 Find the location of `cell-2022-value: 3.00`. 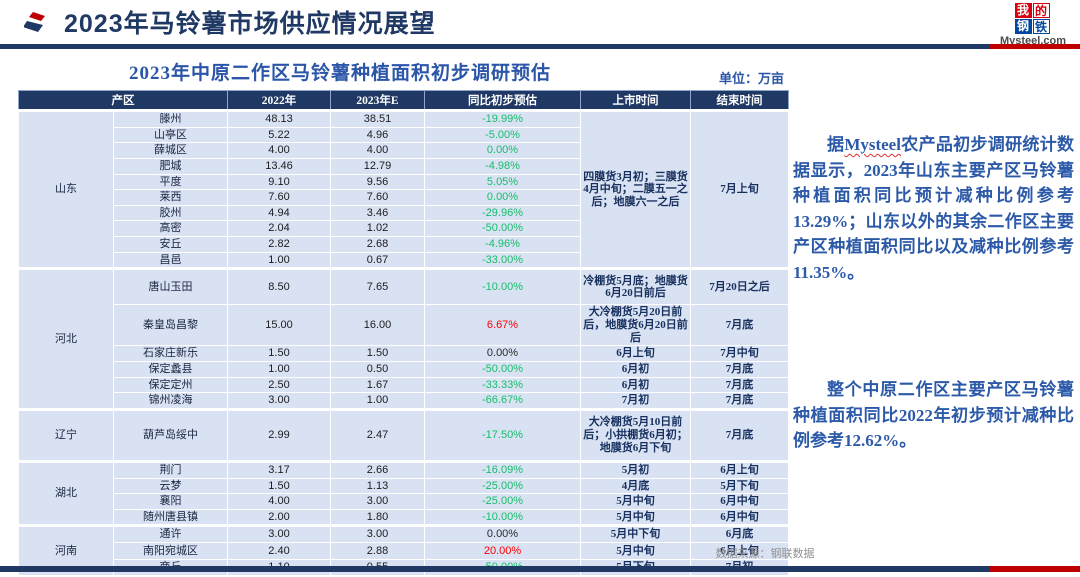

cell-2022-value: 3.00 is located at coordinates (279, 401).